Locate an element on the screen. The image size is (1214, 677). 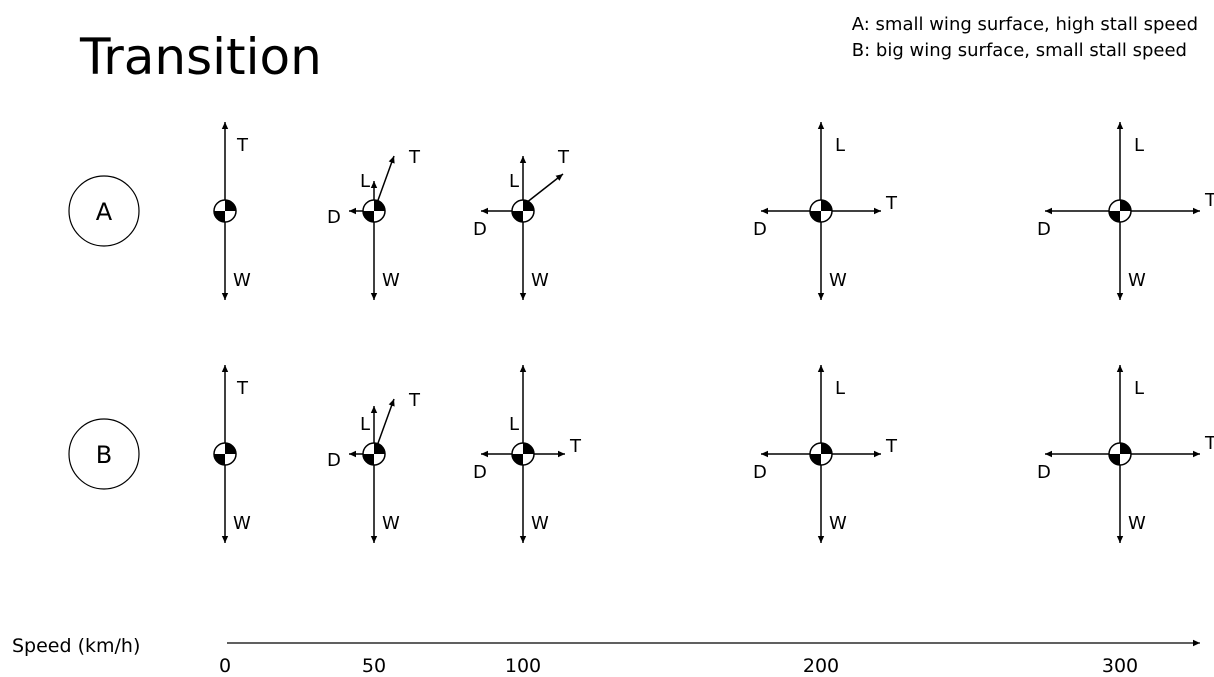
legend-line-b: B: big wing surface, small stall speed is located at coordinates (1019, 50).